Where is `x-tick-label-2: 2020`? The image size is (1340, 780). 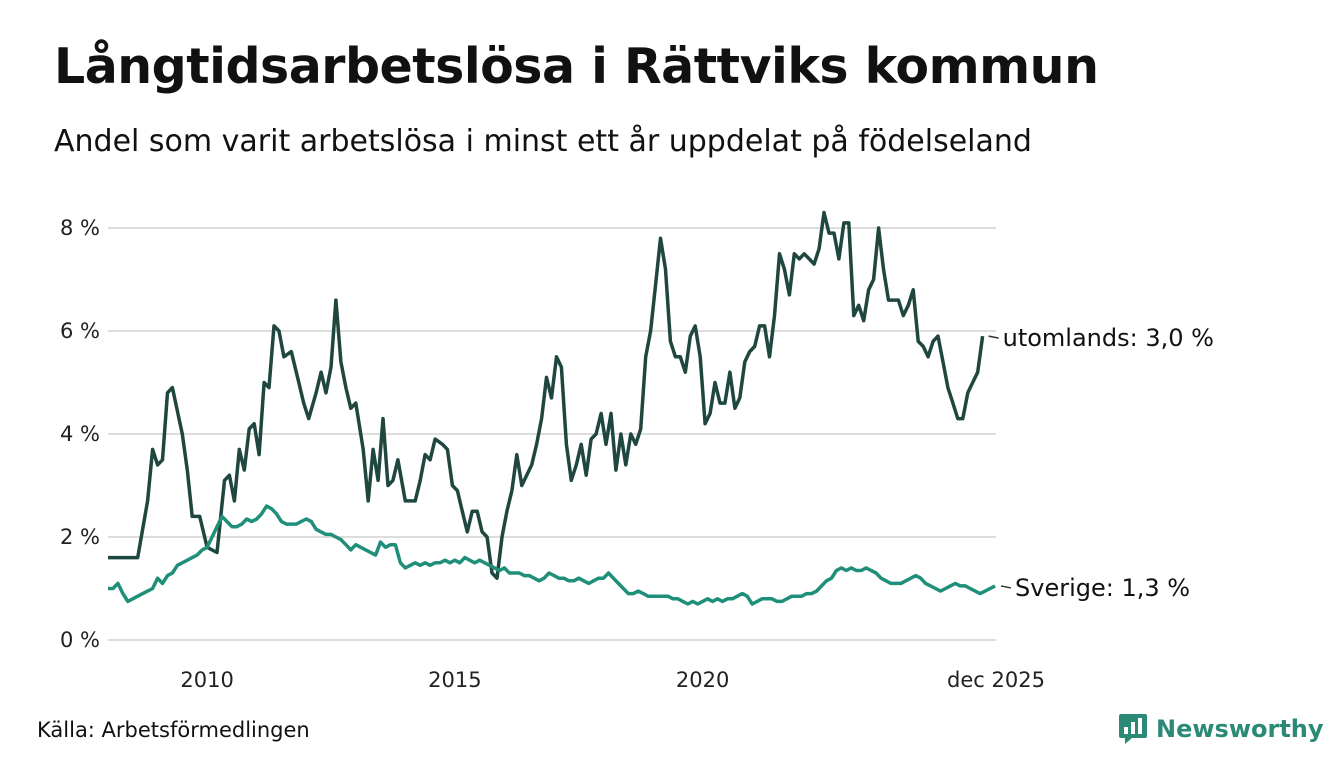 x-tick-label-2: 2020 is located at coordinates (702, 680).